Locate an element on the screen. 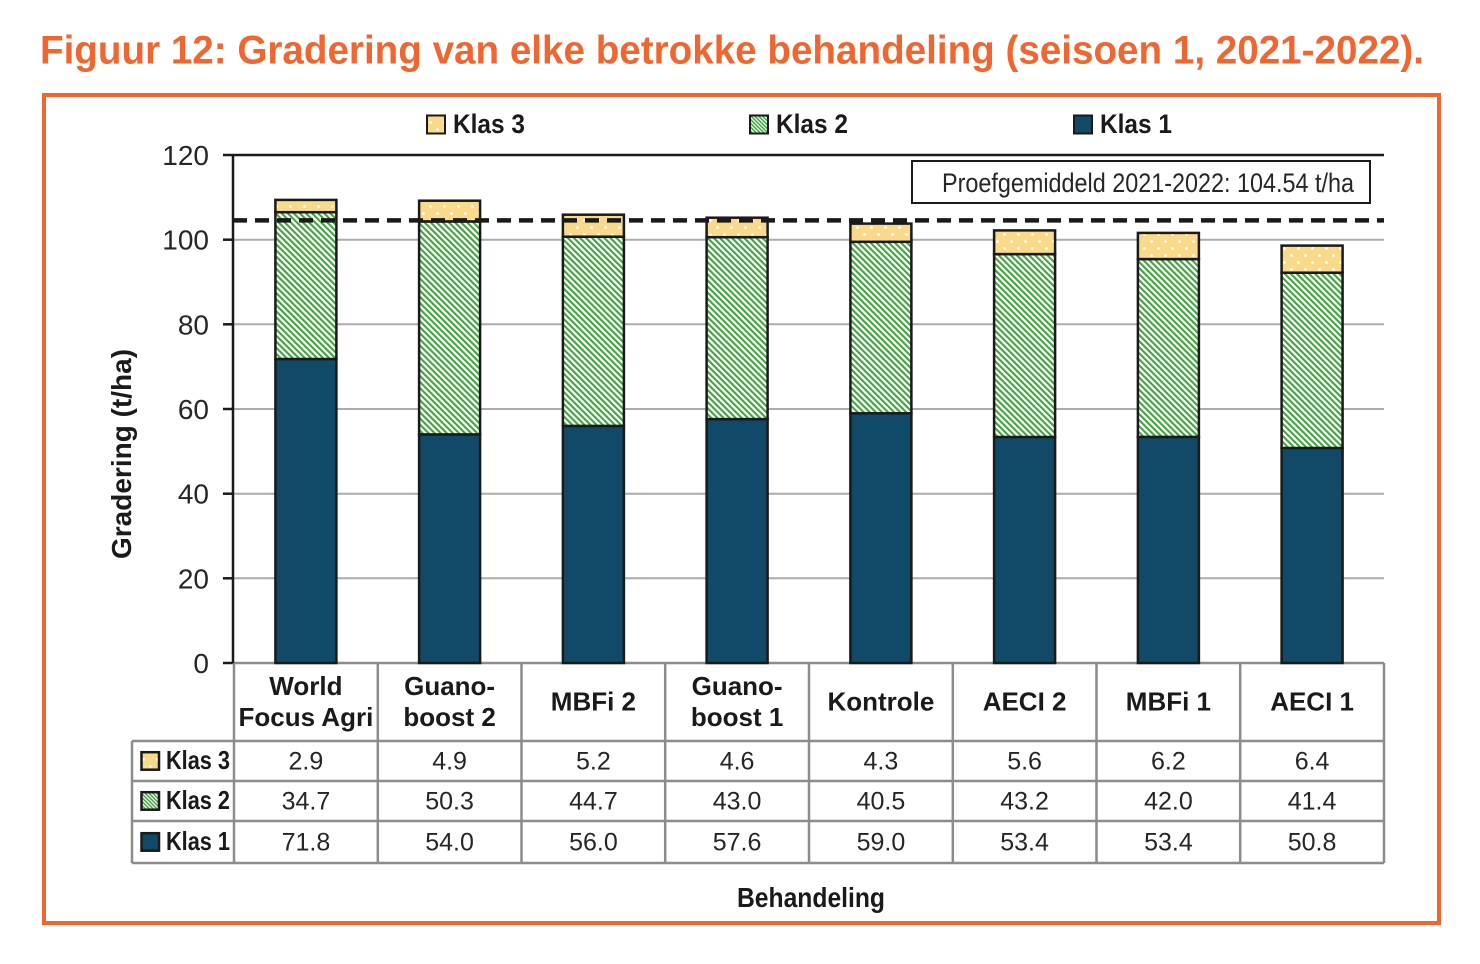  svg-text: 6.2 is located at coordinates (1168, 762).